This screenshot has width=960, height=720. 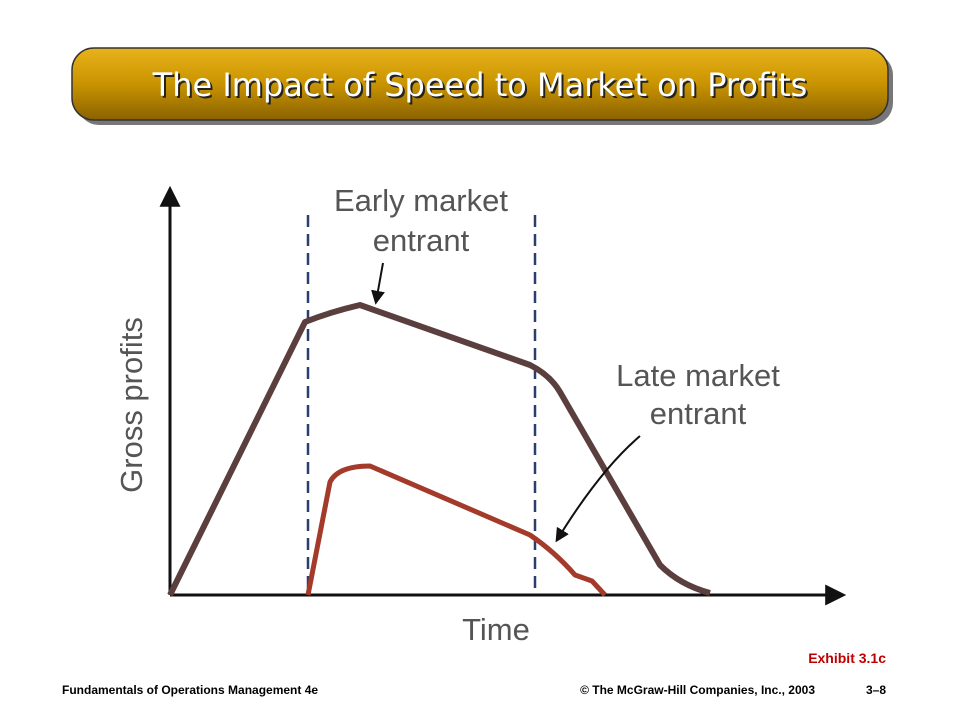 I want to click on early-label: Early market, so click(x=421, y=200).